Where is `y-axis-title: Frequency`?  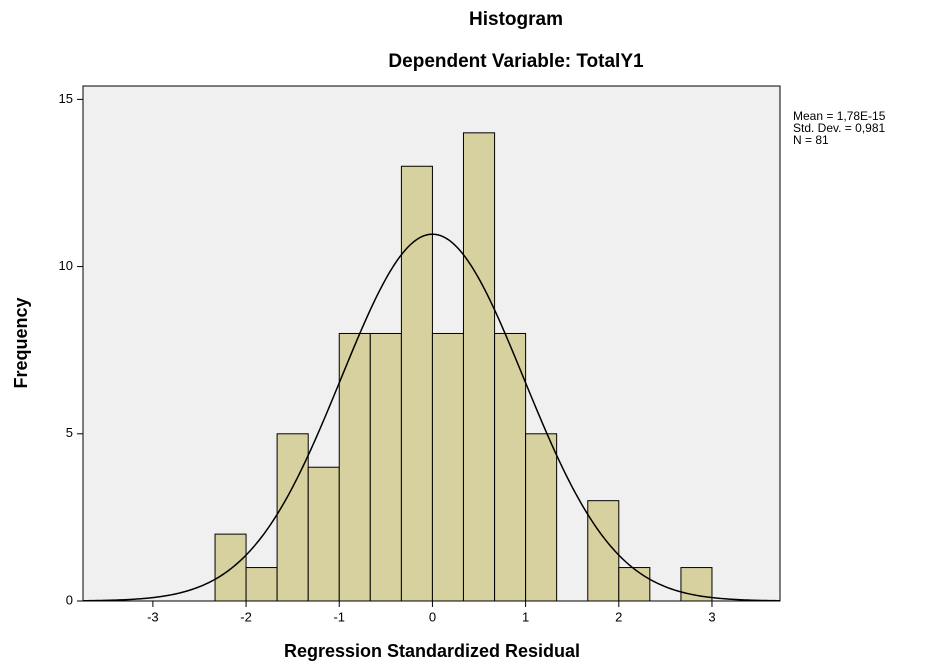 y-axis-title: Frequency is located at coordinates (21, 342).